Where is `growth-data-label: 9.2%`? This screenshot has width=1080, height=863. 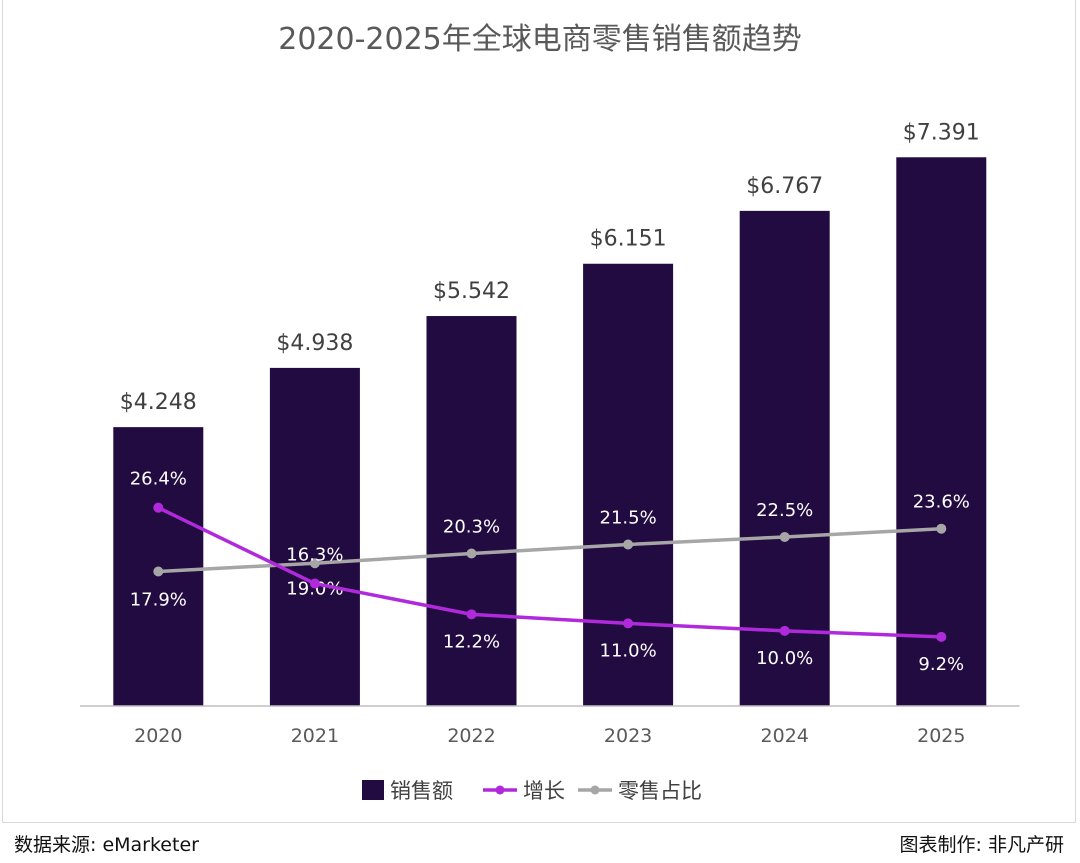
growth-data-label: 9.2% is located at coordinates (941, 664).